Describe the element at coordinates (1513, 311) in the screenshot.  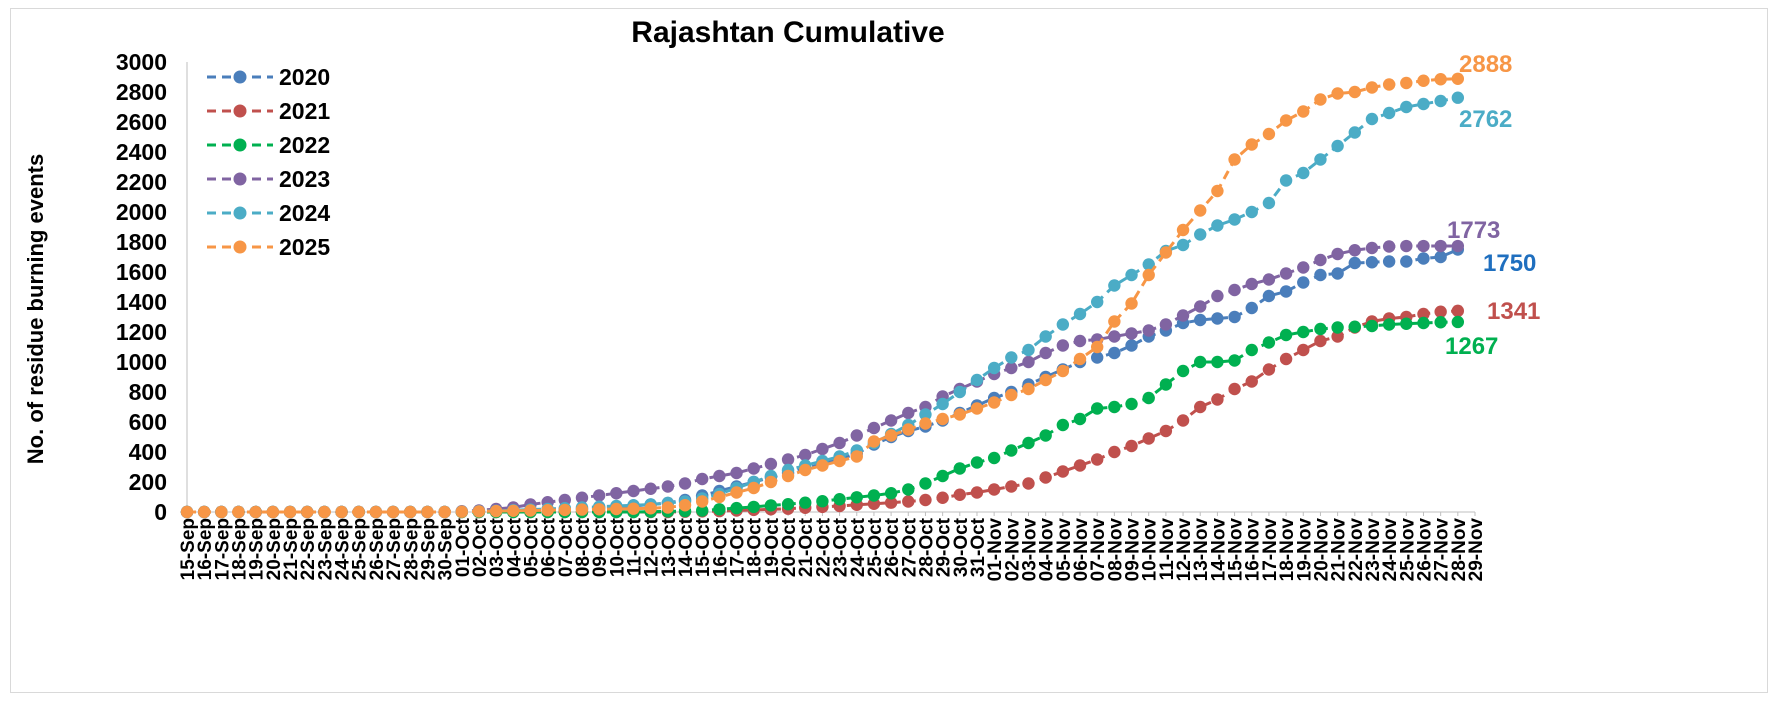
I see `end-value-label-2021: 1341` at that location.